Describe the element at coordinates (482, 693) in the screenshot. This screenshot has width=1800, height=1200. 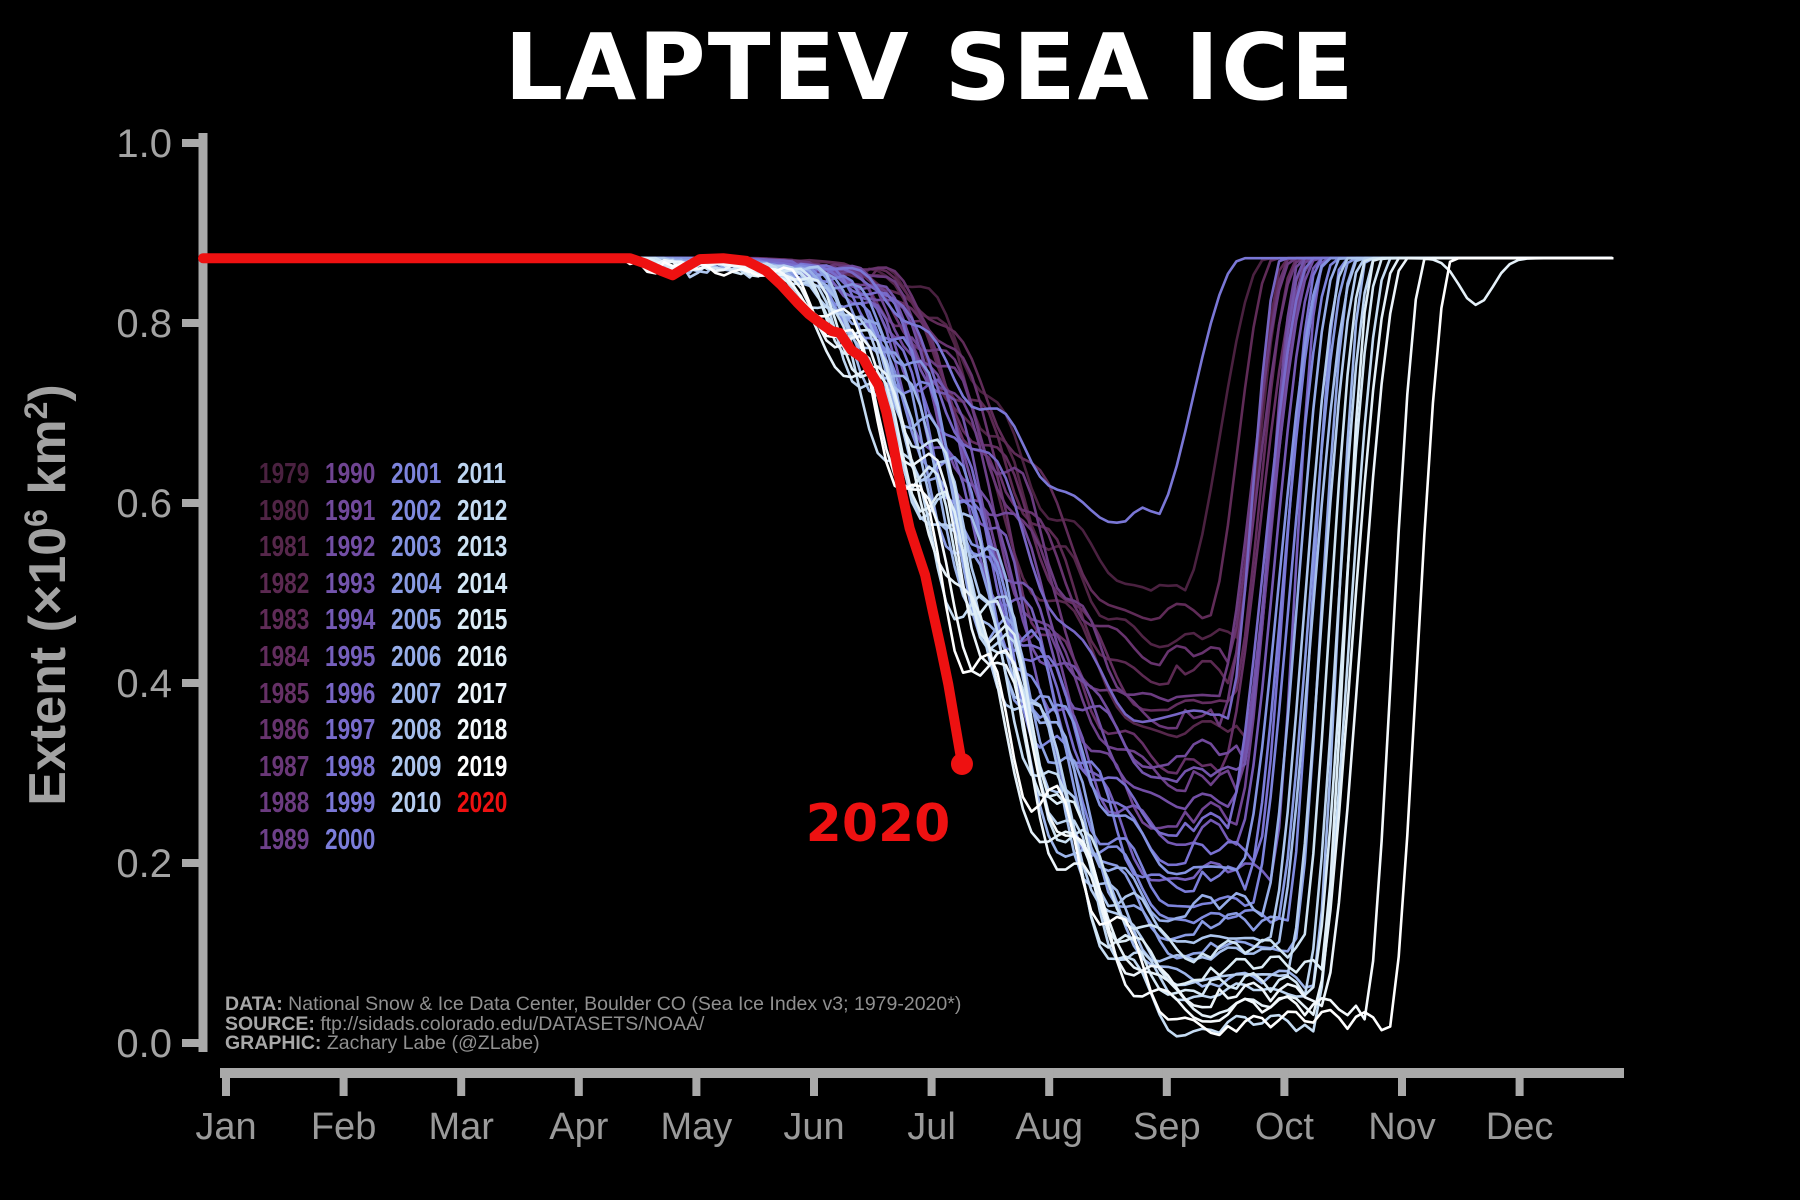
I see `legend-year-2017: 2017` at that location.